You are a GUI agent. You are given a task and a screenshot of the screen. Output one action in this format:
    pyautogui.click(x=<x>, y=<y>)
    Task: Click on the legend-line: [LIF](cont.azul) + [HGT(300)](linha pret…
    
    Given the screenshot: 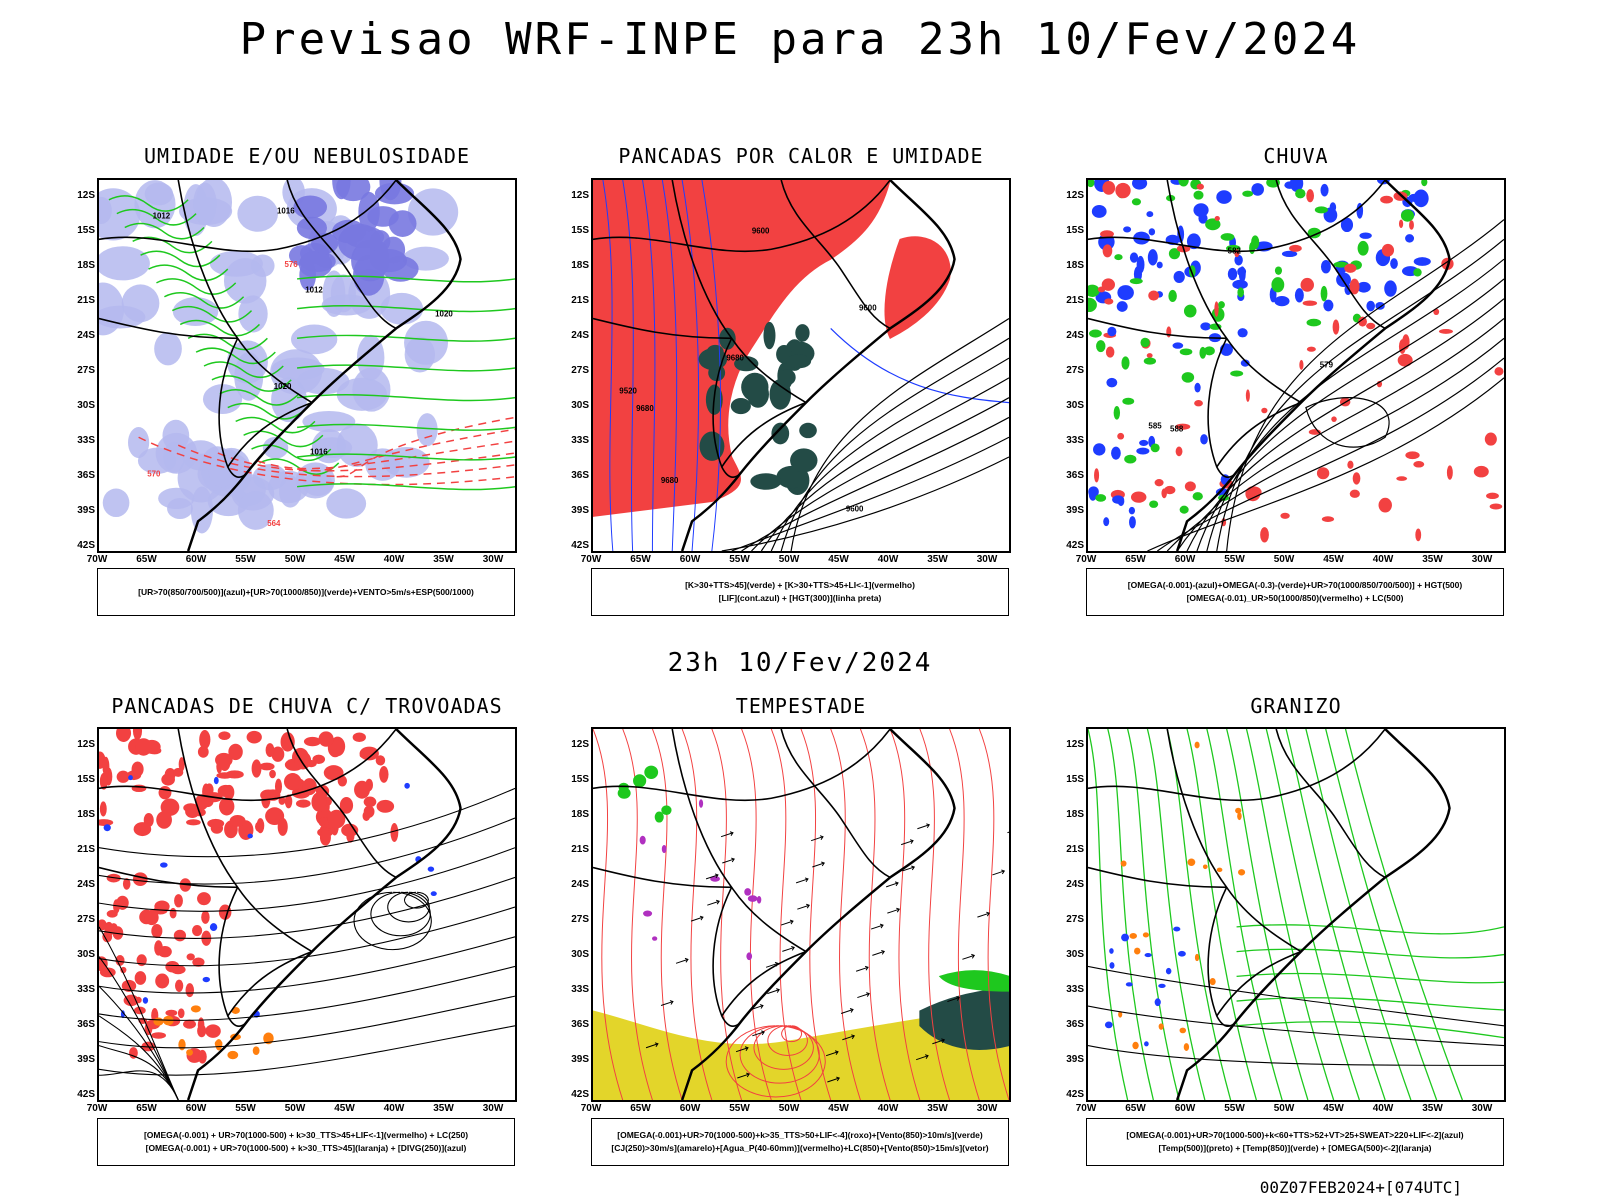 What is the action you would take?
    pyautogui.click(x=800, y=598)
    